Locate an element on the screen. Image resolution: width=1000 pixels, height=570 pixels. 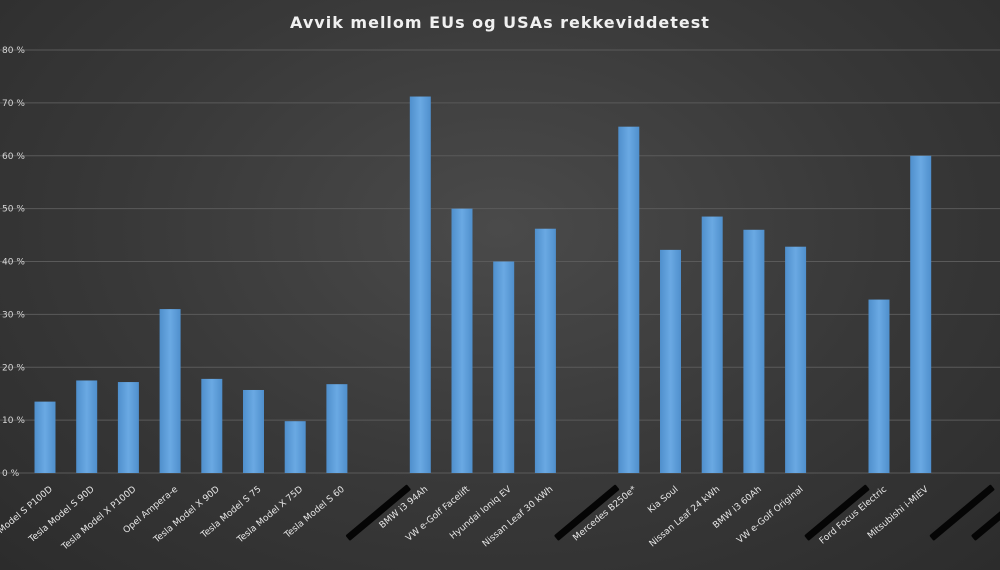
y-tick-label: 20 % is located at coordinates (13, 368).